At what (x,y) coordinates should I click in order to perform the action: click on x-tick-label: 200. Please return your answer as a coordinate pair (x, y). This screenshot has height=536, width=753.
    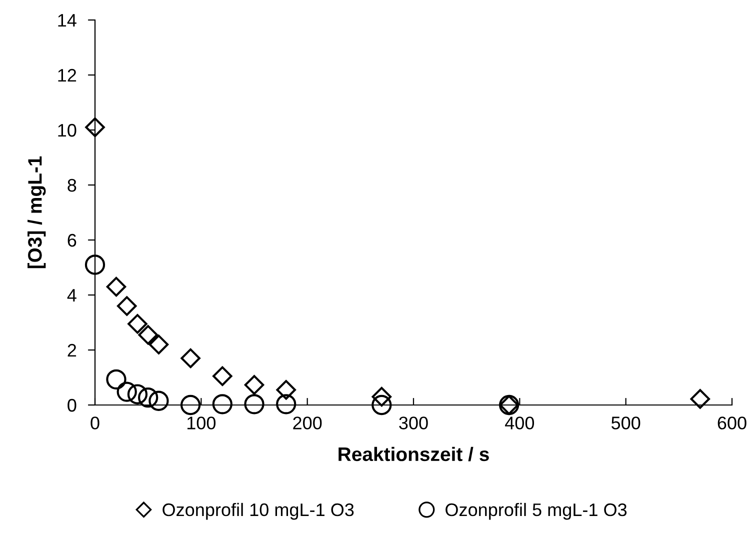
    Looking at the image, I should click on (307, 423).